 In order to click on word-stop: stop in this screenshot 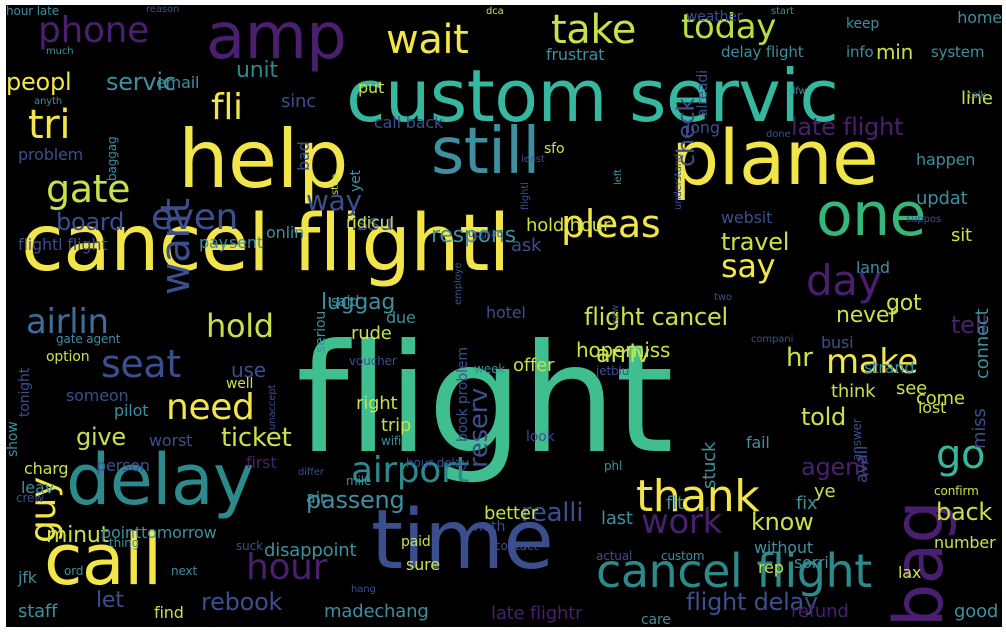, I will do `click(335, 184)`.